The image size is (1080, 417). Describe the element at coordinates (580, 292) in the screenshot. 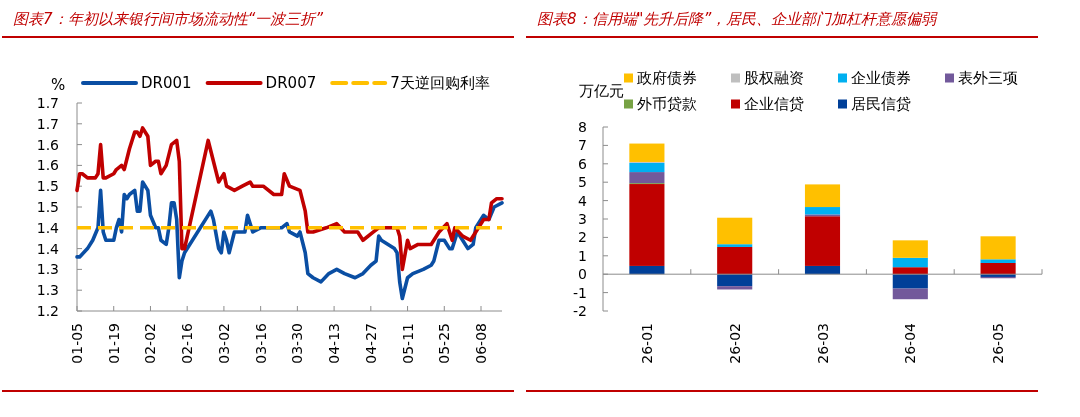

I see `ytick: -1` at that location.